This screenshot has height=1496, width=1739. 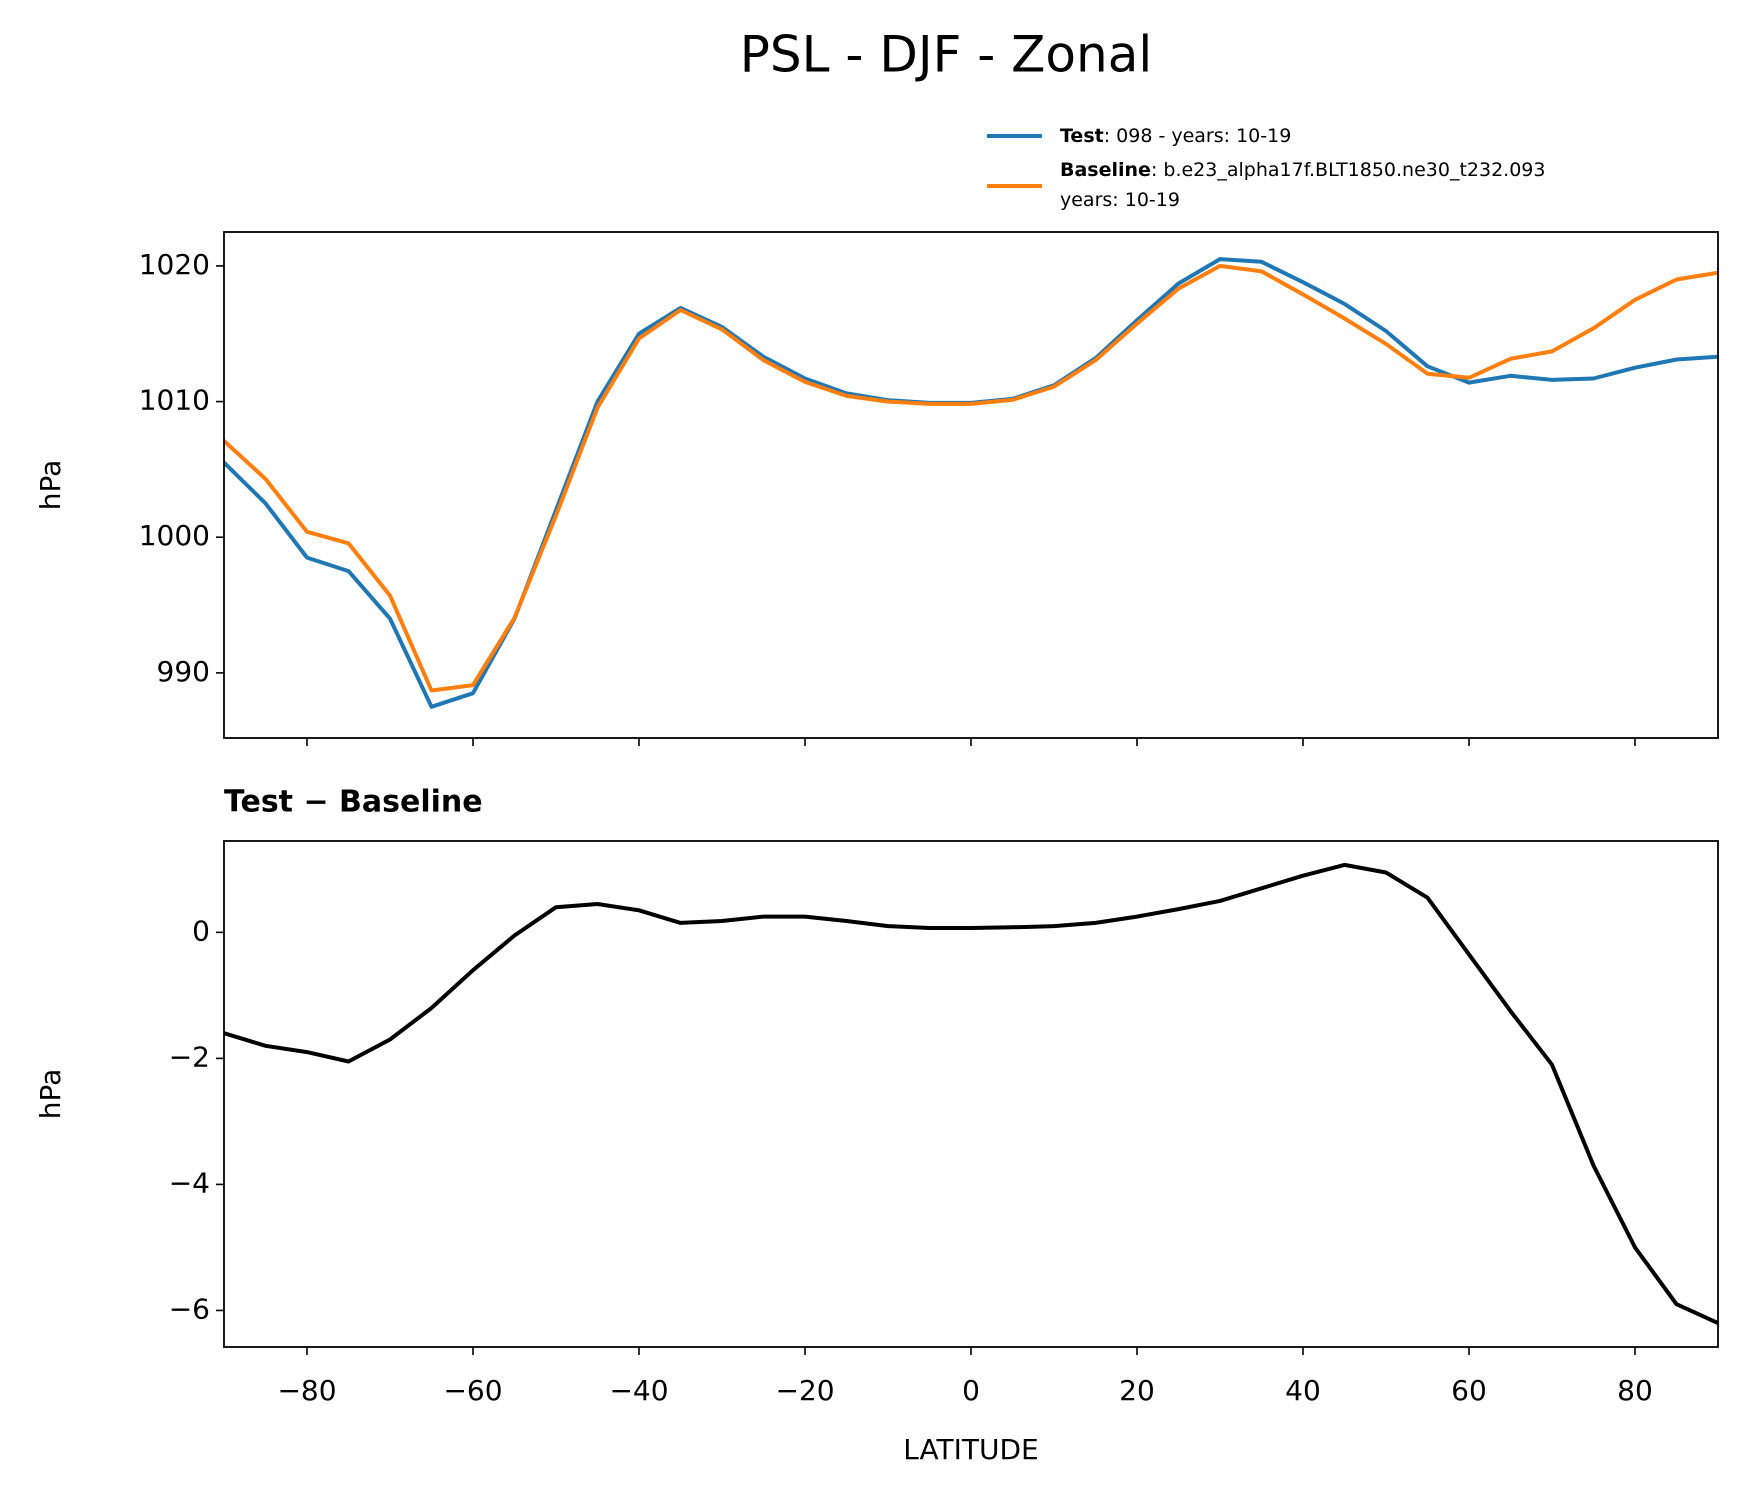 What do you see at coordinates (189, 1056) in the screenshot?
I see `y-tick-label: −2` at bounding box center [189, 1056].